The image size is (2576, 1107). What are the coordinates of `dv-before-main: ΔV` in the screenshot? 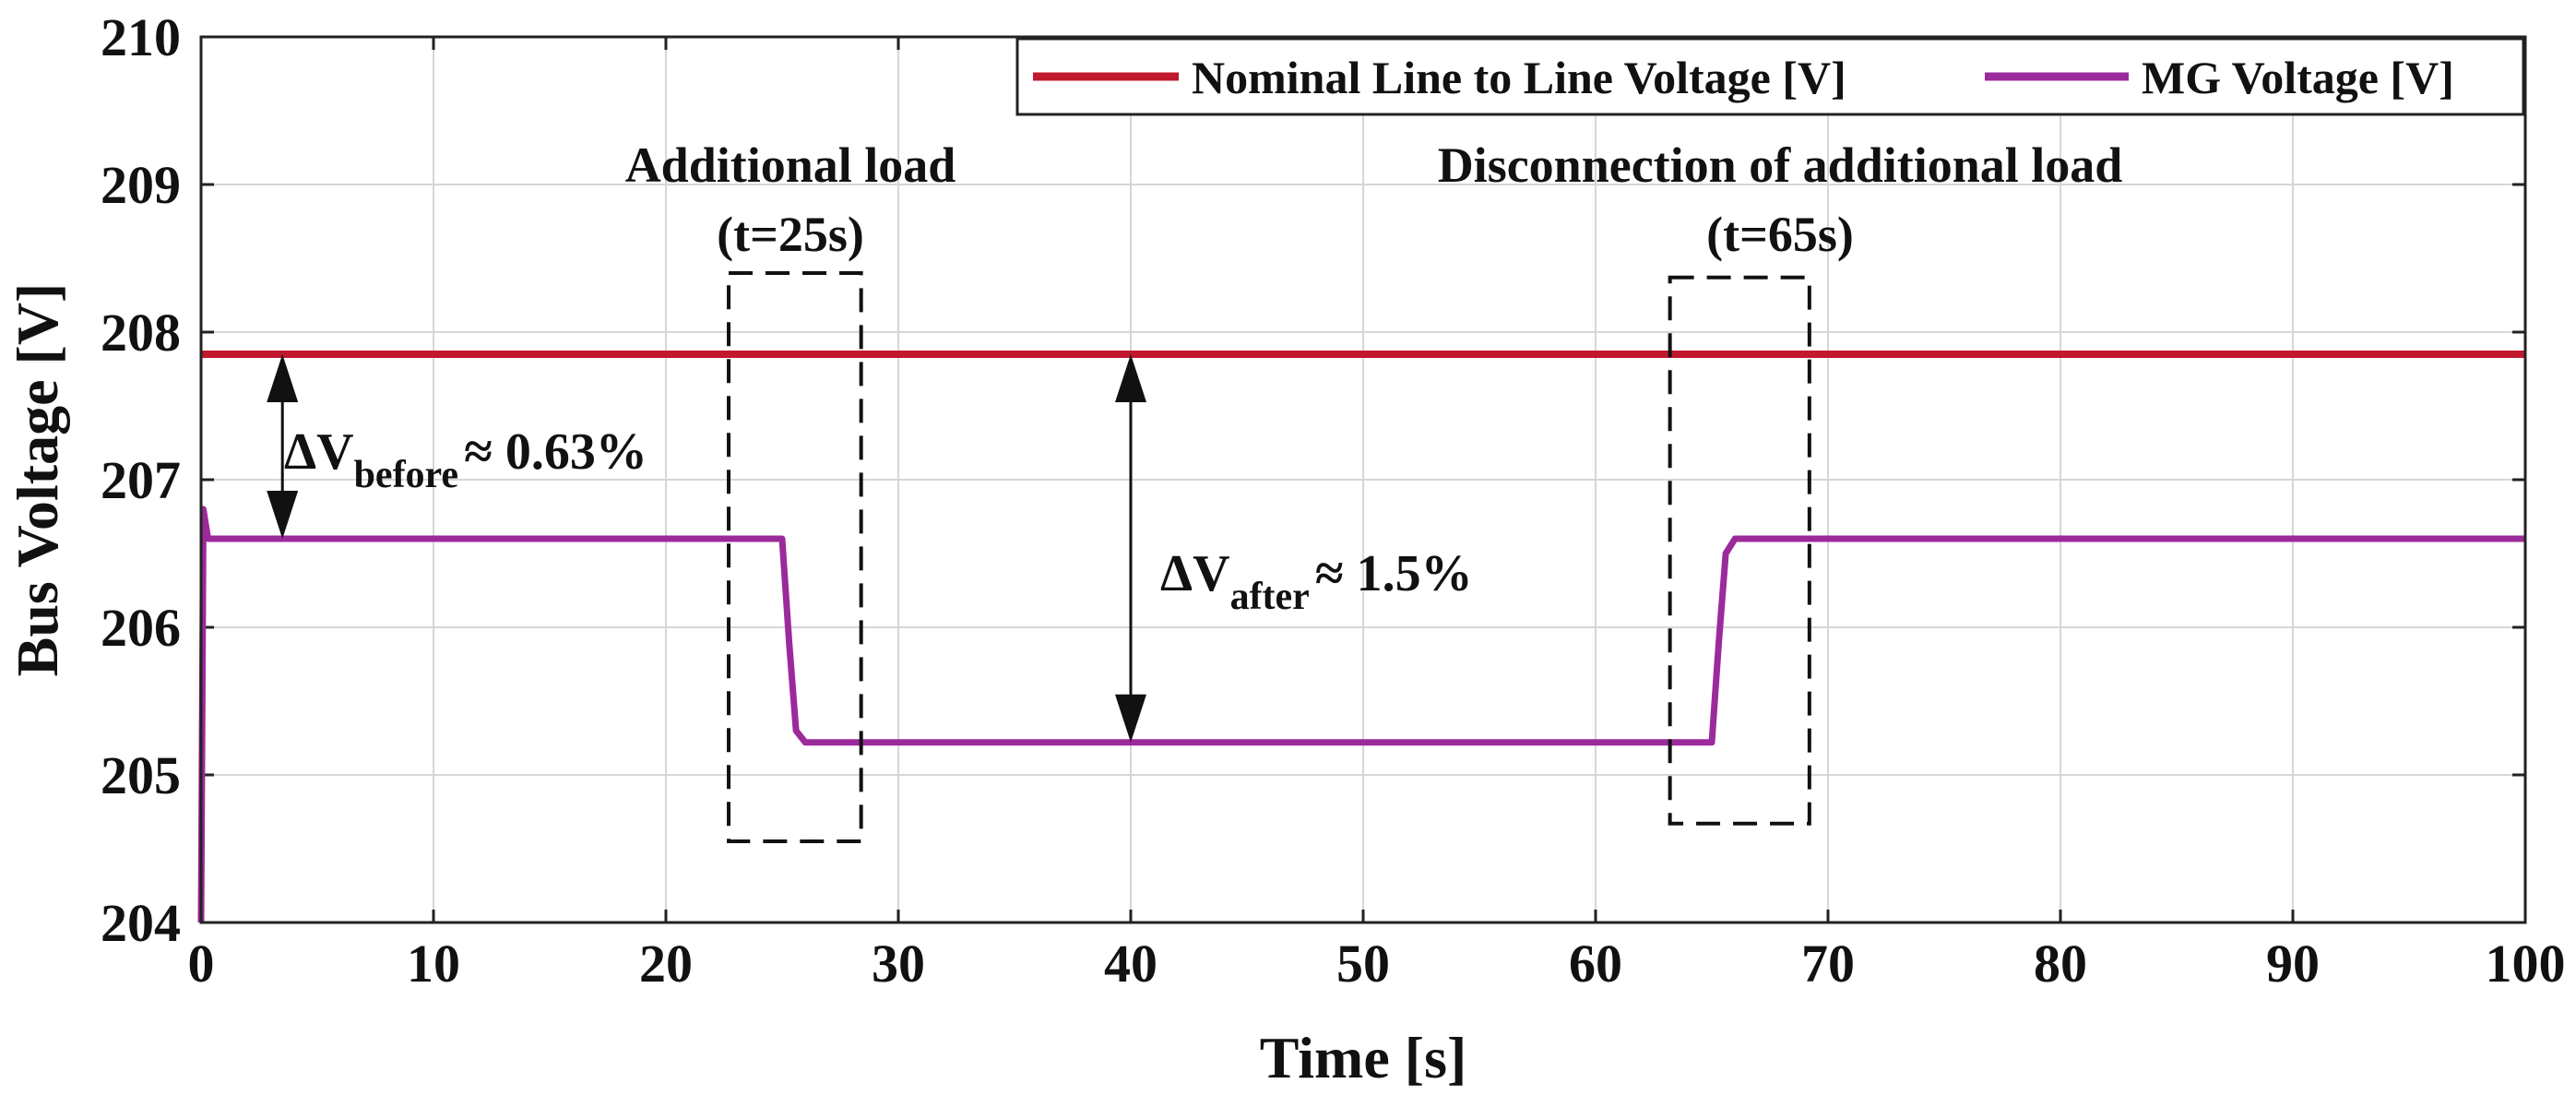 It's located at (319, 452).